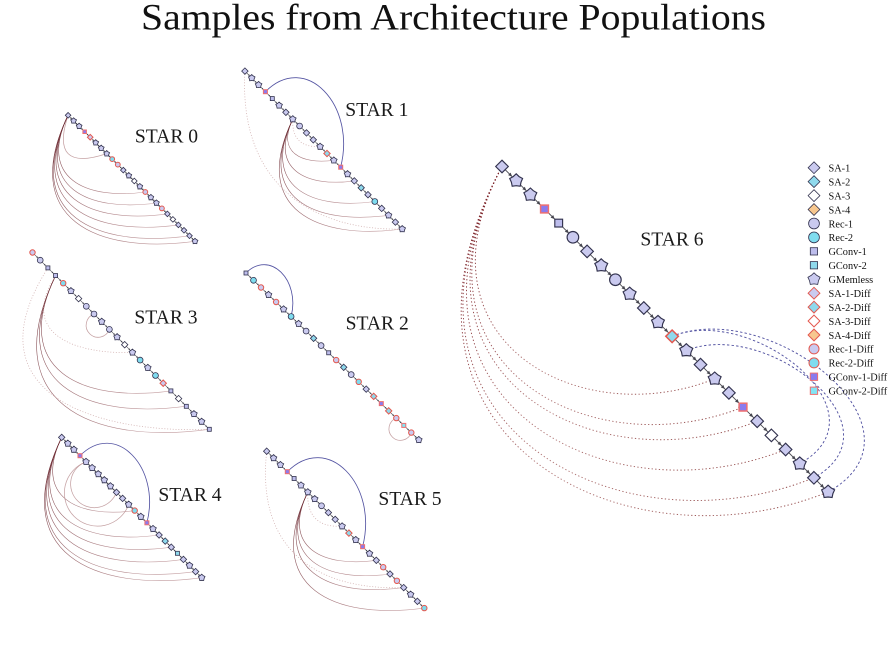  What do you see at coordinates (850, 336) in the screenshot?
I see `svg-text: SA-4-Diff` at bounding box center [850, 336].